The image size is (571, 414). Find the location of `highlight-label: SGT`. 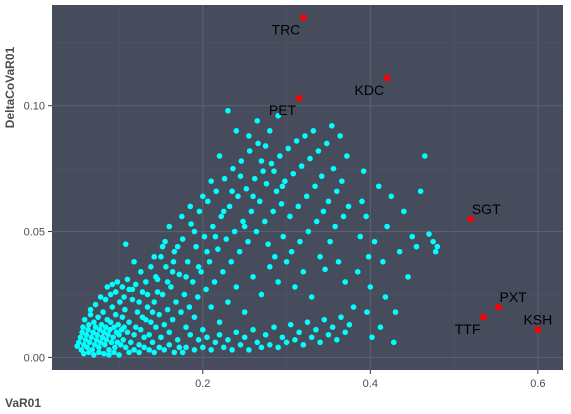

highlight-label: SGT is located at coordinates (486, 209).